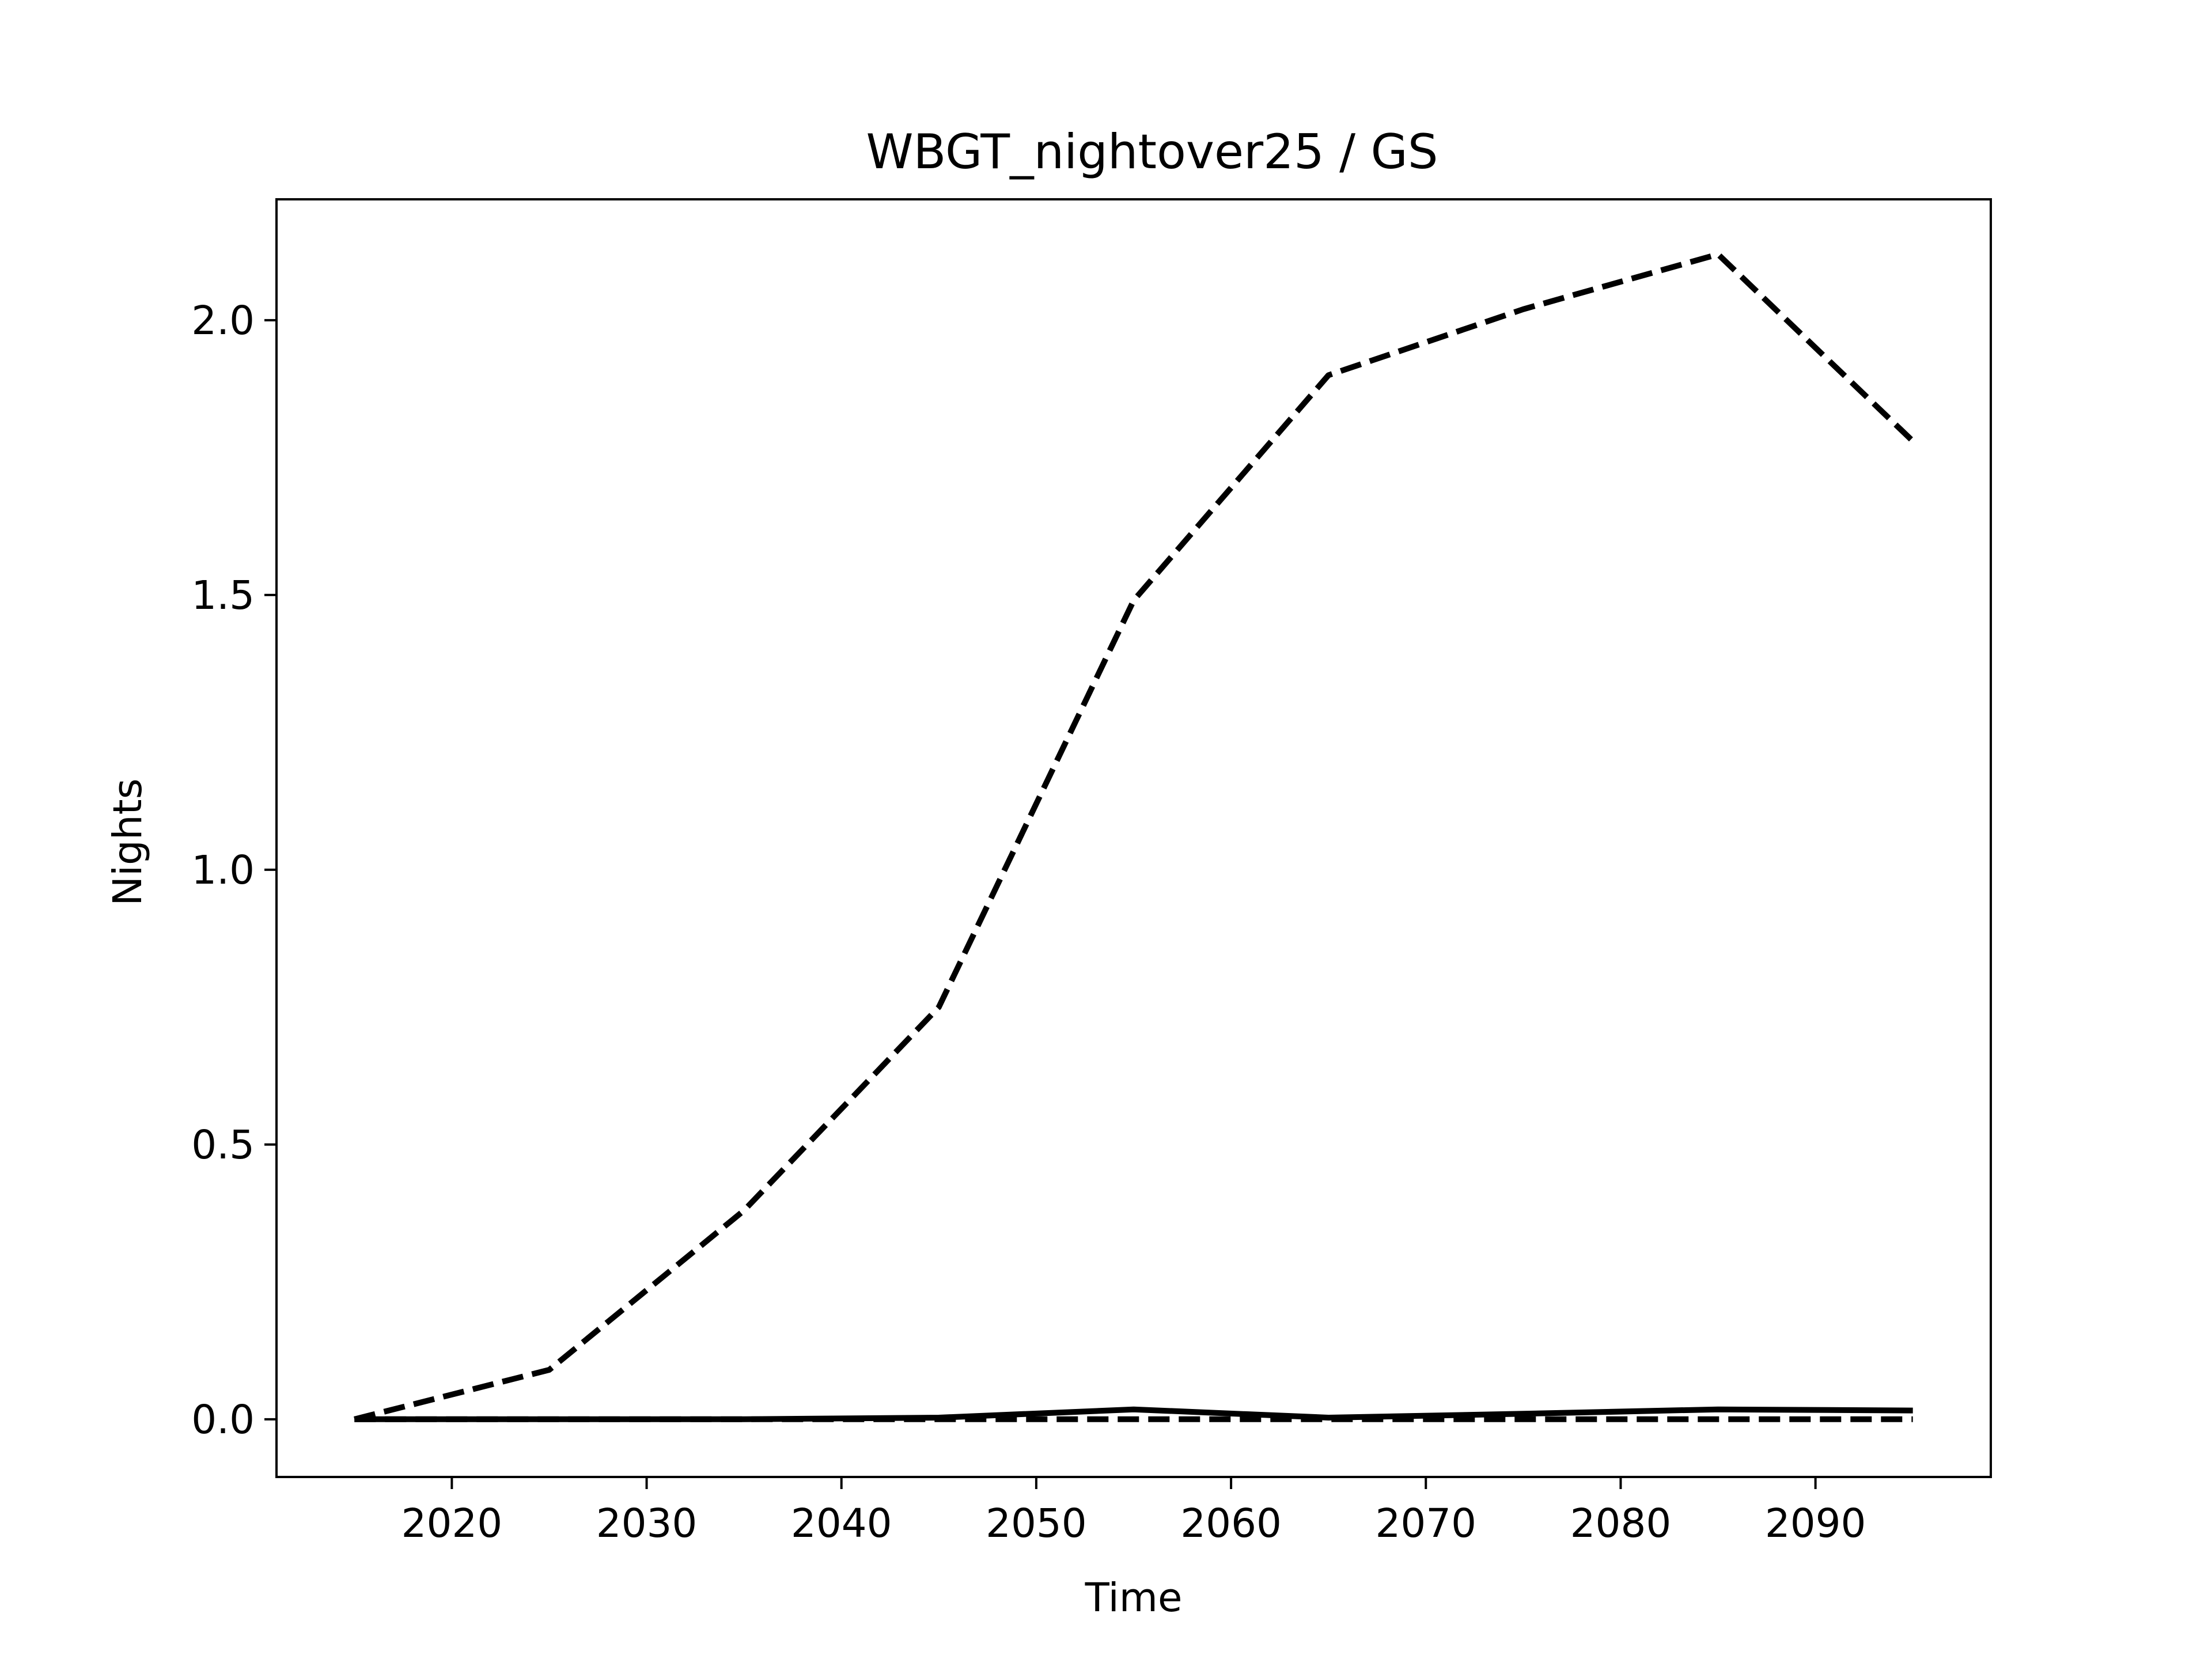  Describe the element at coordinates (1036, 1524) in the screenshot. I see `x-tick-label: 2050` at that location.